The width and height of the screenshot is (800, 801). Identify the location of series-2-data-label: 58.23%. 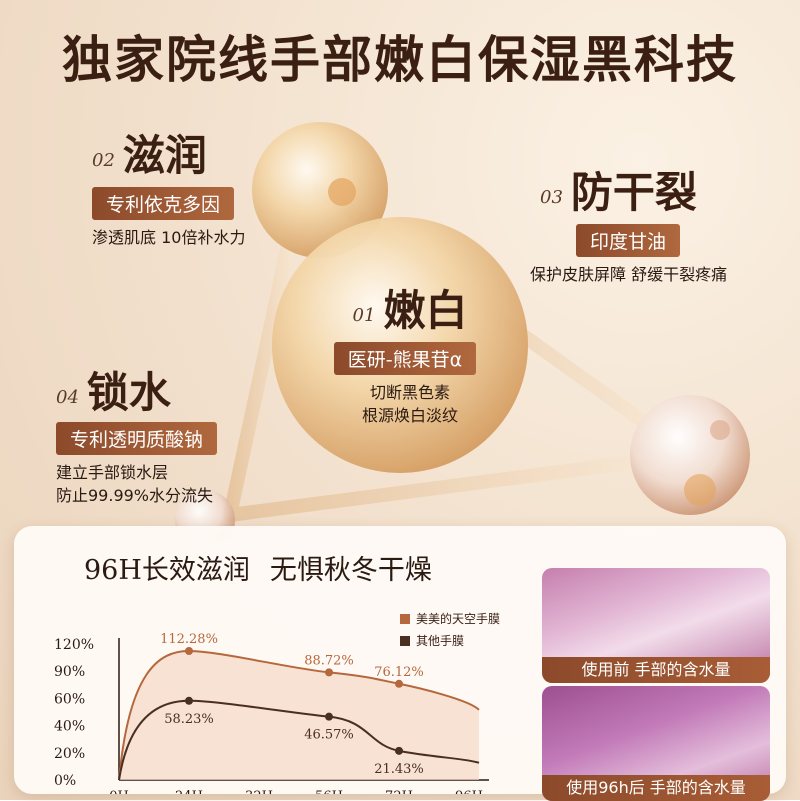
(189, 719).